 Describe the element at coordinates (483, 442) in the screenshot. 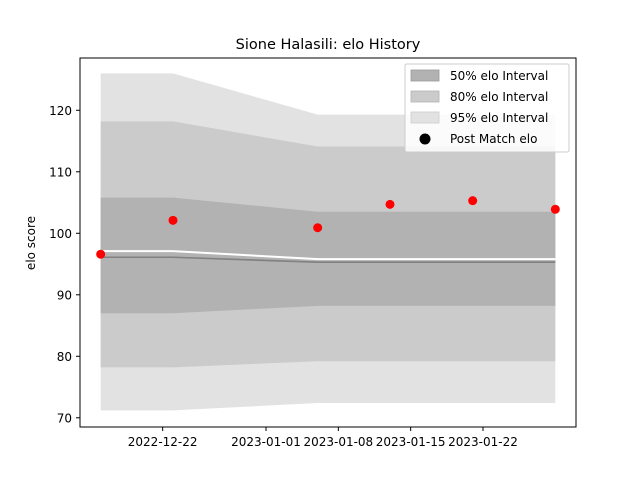

I see `x-tick-label: 2023-01-22` at that location.